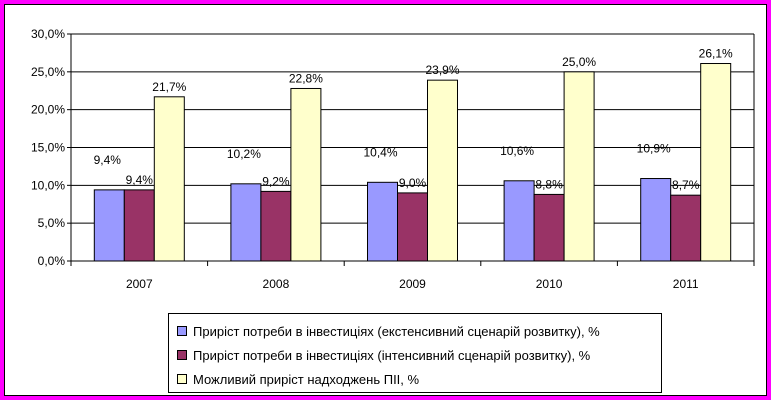  I want to click on data-label: 26,1%, so click(716, 54).